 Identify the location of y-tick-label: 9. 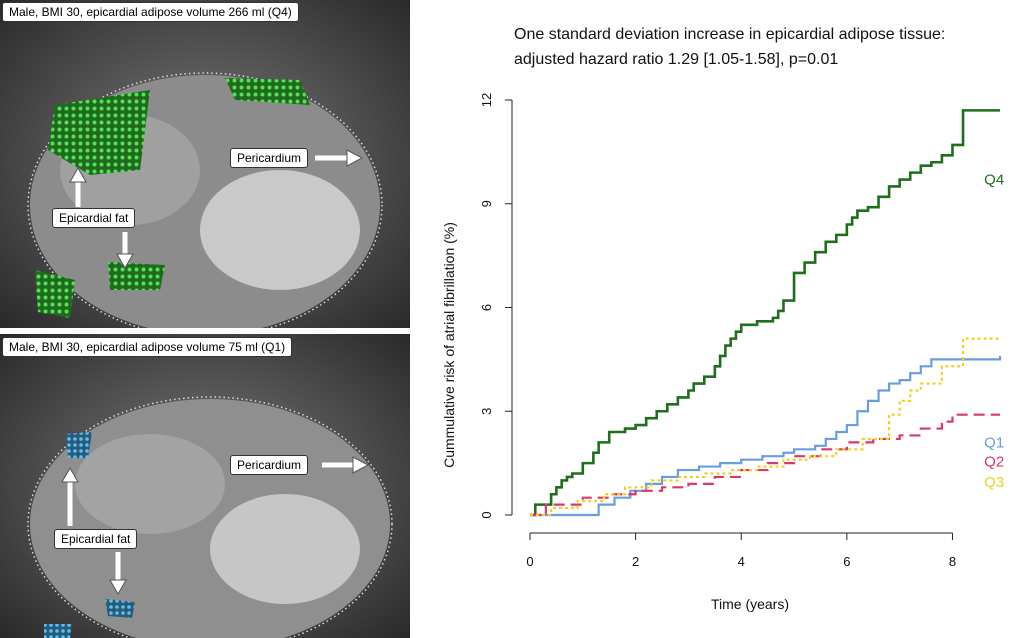
(486, 203).